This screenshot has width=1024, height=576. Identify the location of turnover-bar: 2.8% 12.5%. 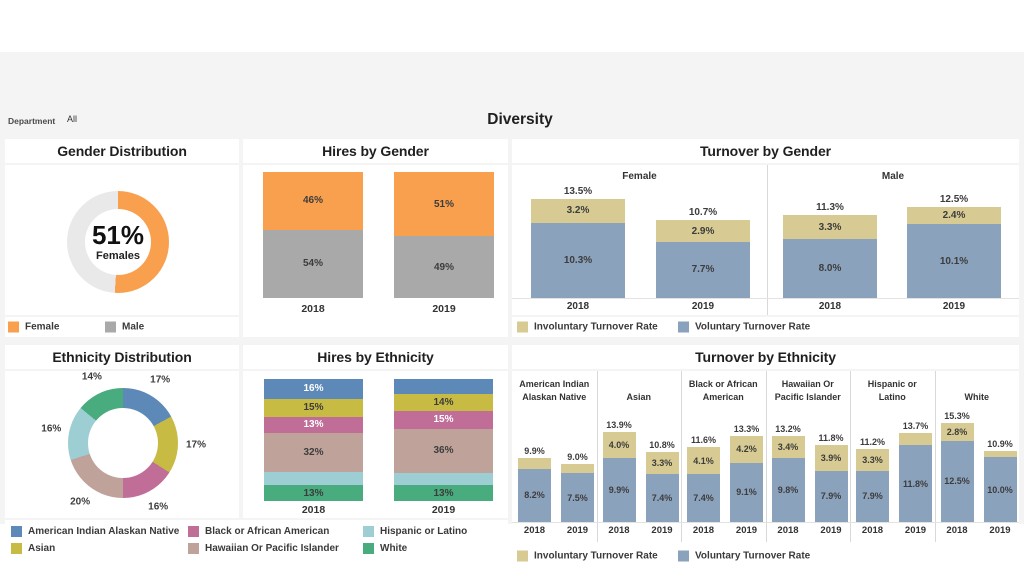
(957, 472).